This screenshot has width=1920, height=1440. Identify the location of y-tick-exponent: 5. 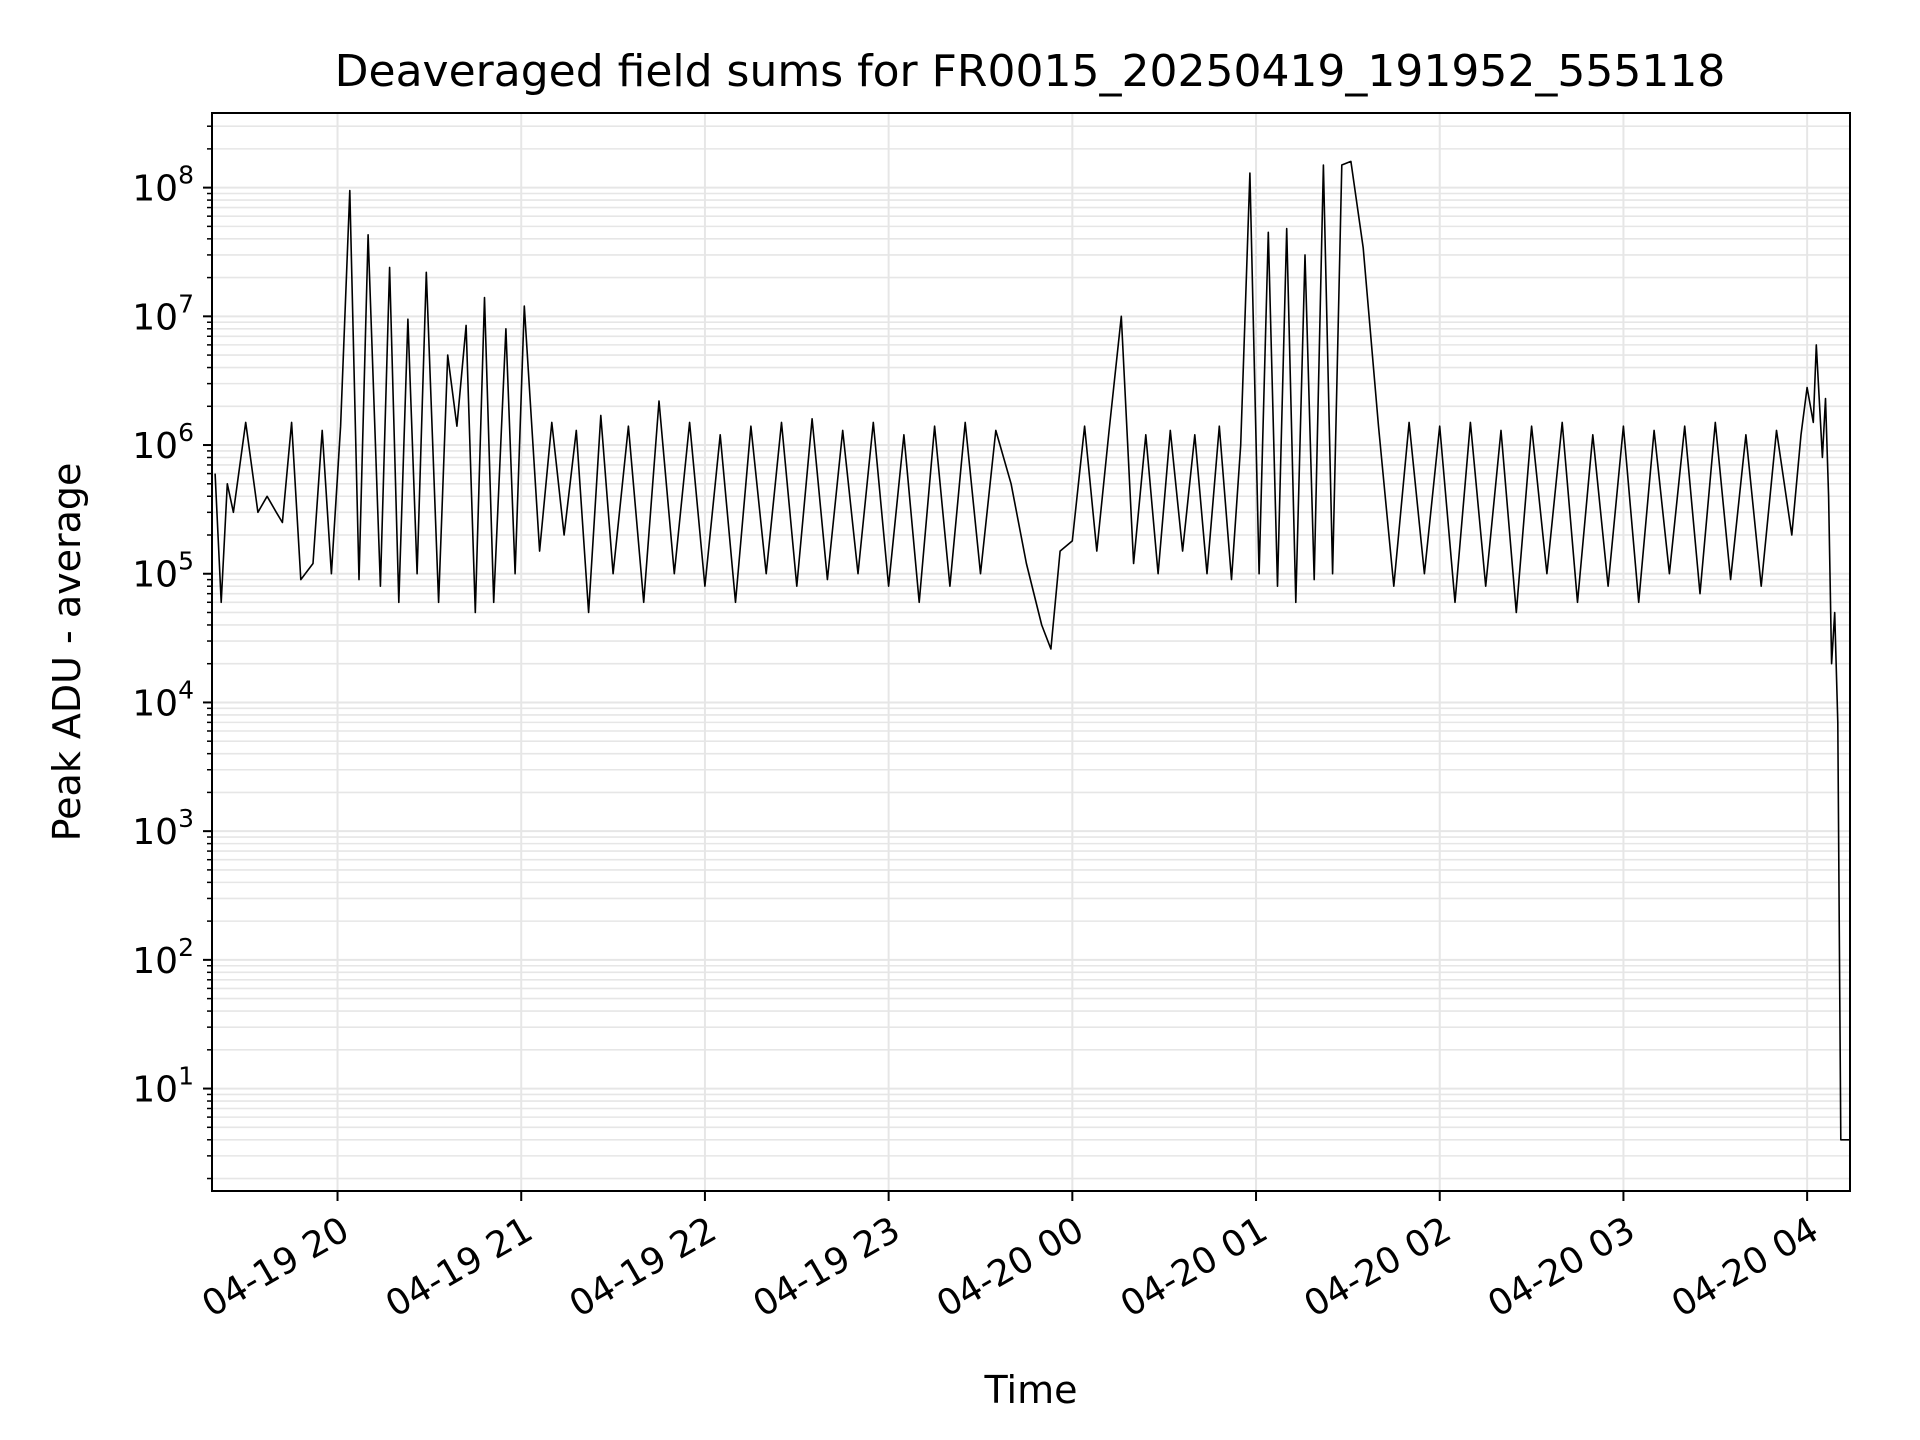
(186, 561).